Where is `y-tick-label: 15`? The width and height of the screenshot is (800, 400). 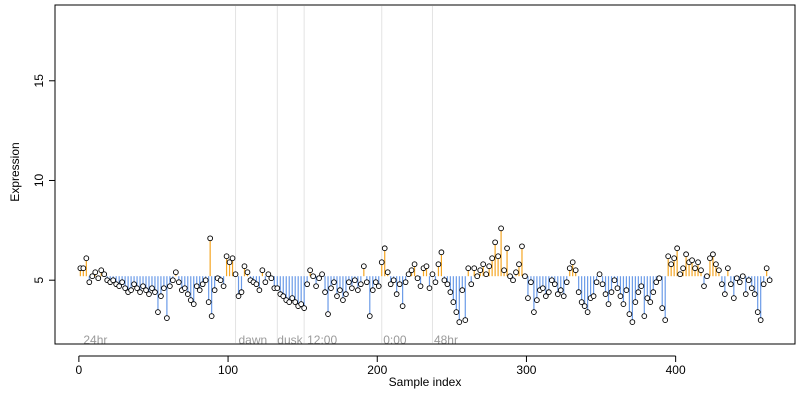 y-tick-label: 15 is located at coordinates (39, 81).